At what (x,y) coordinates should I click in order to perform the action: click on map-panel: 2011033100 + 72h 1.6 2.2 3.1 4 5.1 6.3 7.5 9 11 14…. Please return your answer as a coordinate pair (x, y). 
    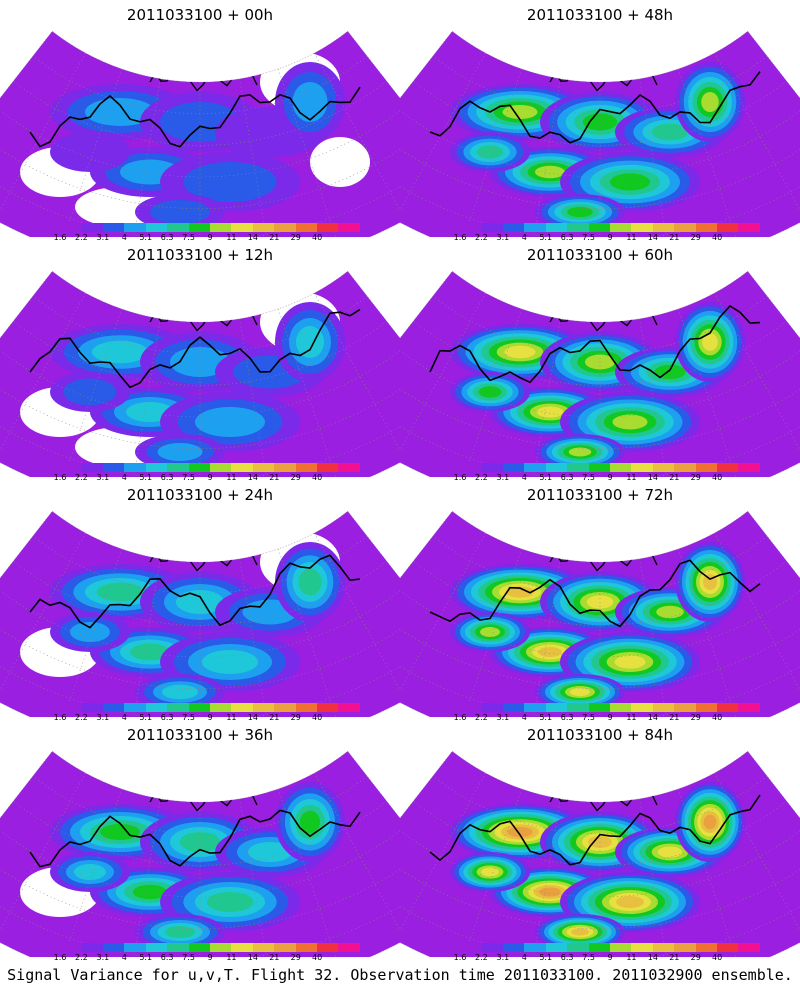
    Looking at the image, I should click on (600, 601).